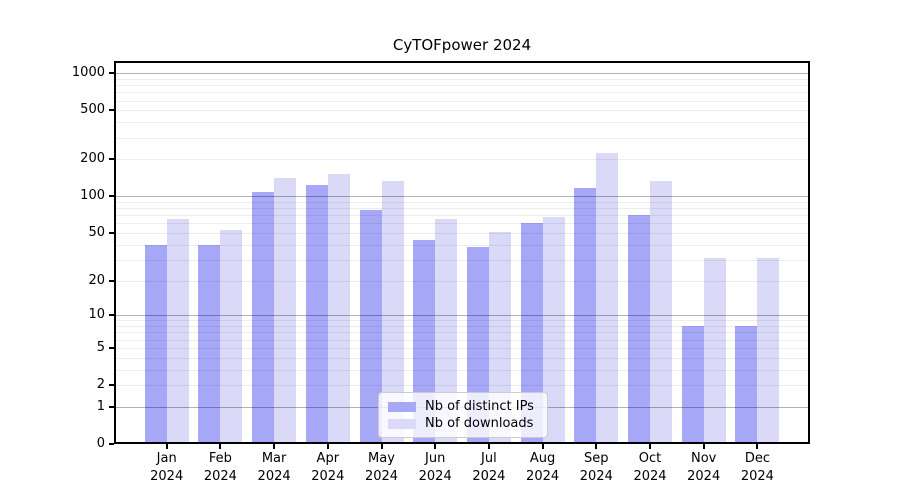 The image size is (900, 500). Describe the element at coordinates (650, 468) in the screenshot. I see `x-axis-tick-label: Oct 2024` at that location.